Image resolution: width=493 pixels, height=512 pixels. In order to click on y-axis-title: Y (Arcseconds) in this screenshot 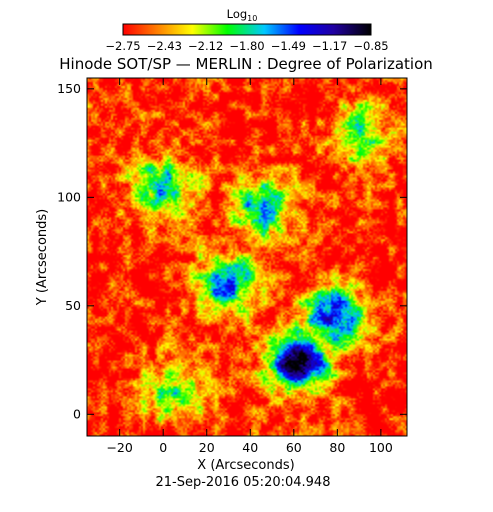, I will do `click(42, 257)`.